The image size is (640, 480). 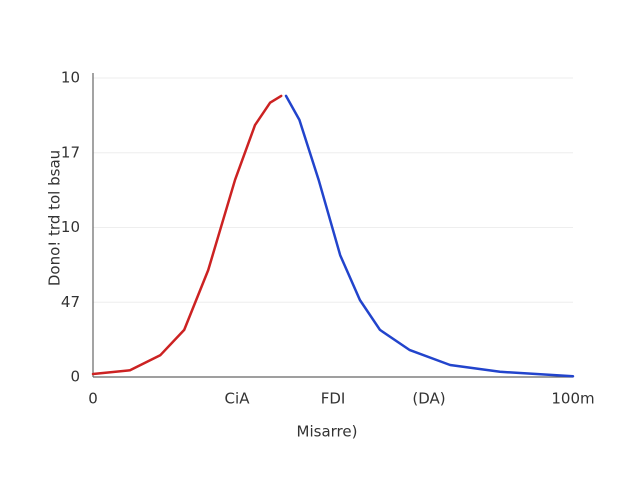 What do you see at coordinates (428, 399) in the screenshot?
I see `x-tick-label: (DA)` at bounding box center [428, 399].